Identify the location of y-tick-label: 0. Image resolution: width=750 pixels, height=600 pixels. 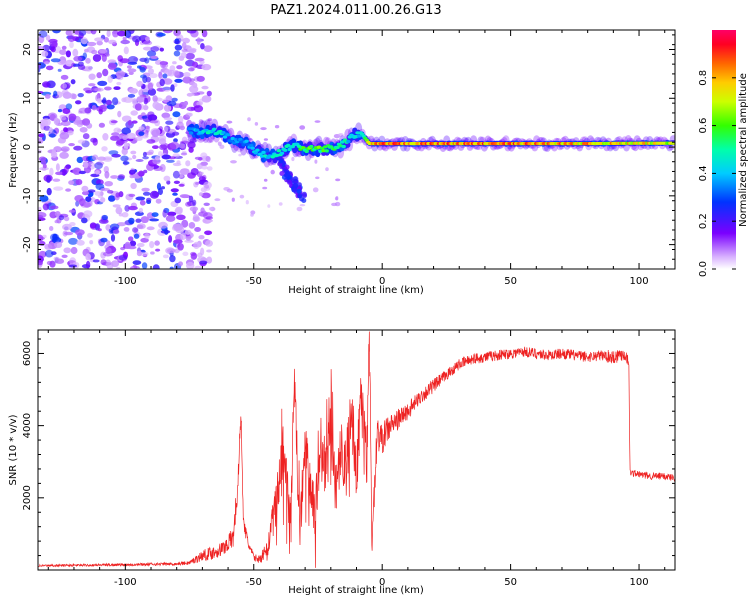
(27, 147).